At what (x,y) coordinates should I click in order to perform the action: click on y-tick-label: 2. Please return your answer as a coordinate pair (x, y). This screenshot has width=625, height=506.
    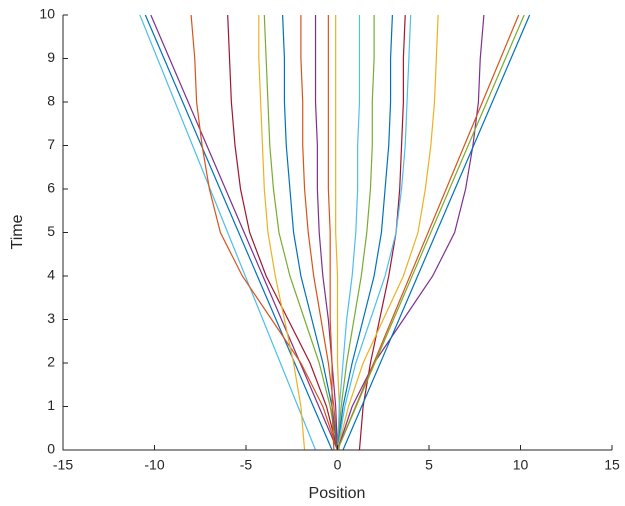
    Looking at the image, I should click on (51, 362).